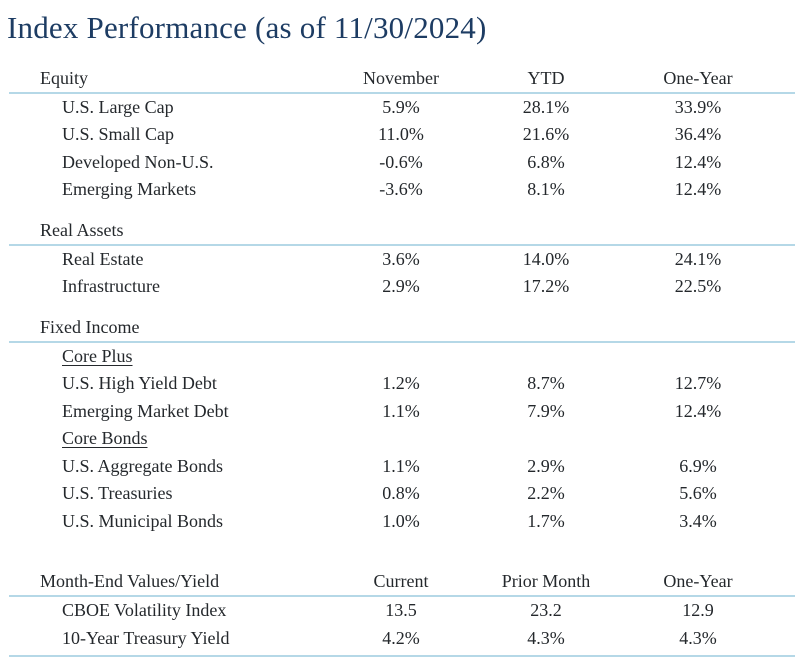 The height and width of the screenshot is (667, 796). What do you see at coordinates (698, 134) in the screenshot?
I see `row-value: 36.4%` at bounding box center [698, 134].